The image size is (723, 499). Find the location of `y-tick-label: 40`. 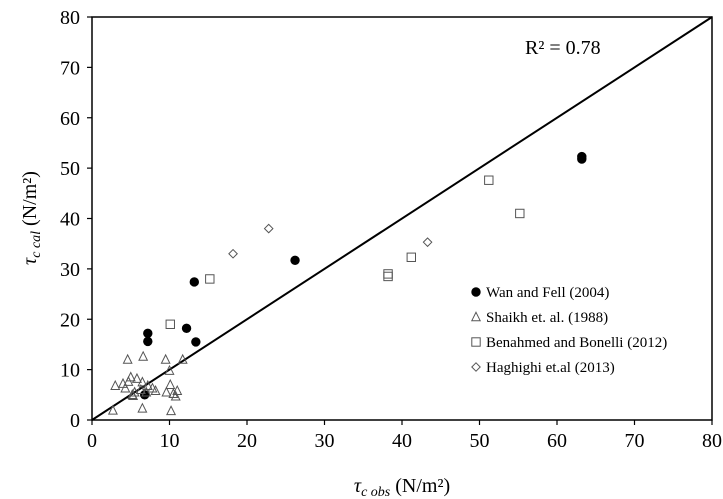

y-tick-label: 40 is located at coordinates (70, 220).